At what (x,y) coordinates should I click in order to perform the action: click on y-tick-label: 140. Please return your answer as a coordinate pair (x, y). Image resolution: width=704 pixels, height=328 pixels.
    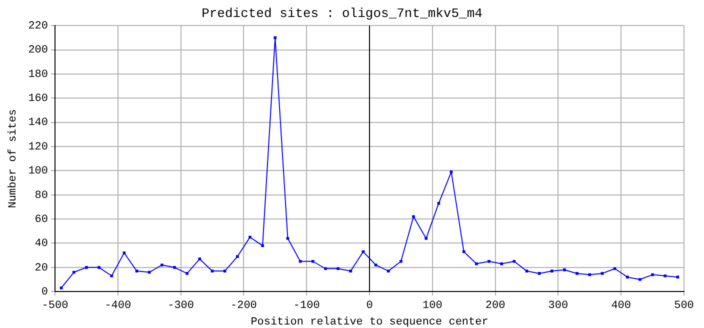
    Looking at the image, I should click on (38, 123).